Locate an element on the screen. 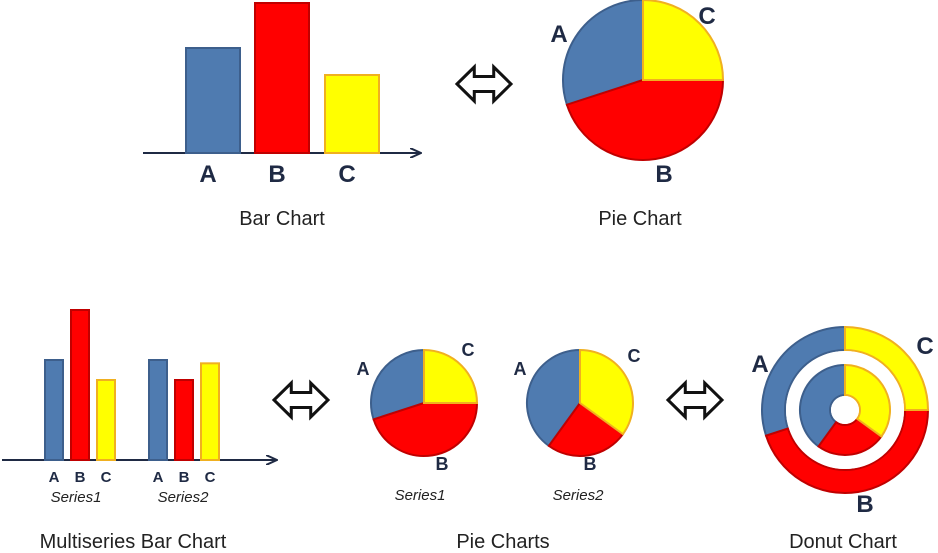 The width and height of the screenshot is (938, 553). pie1-slice-a is located at coordinates (397, 384).